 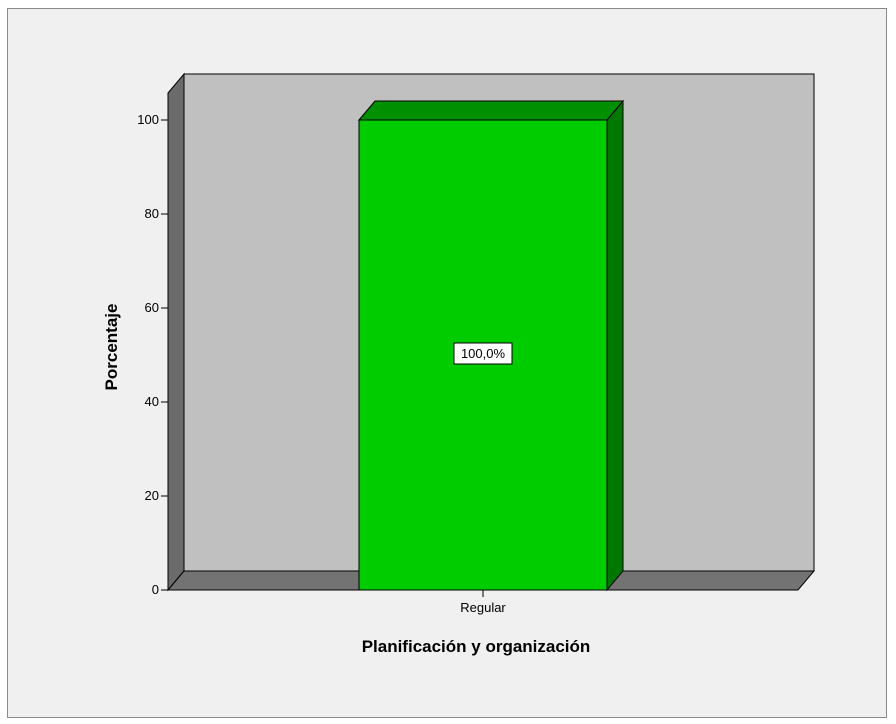 I want to click on data-label-box, so click(x=483, y=353).